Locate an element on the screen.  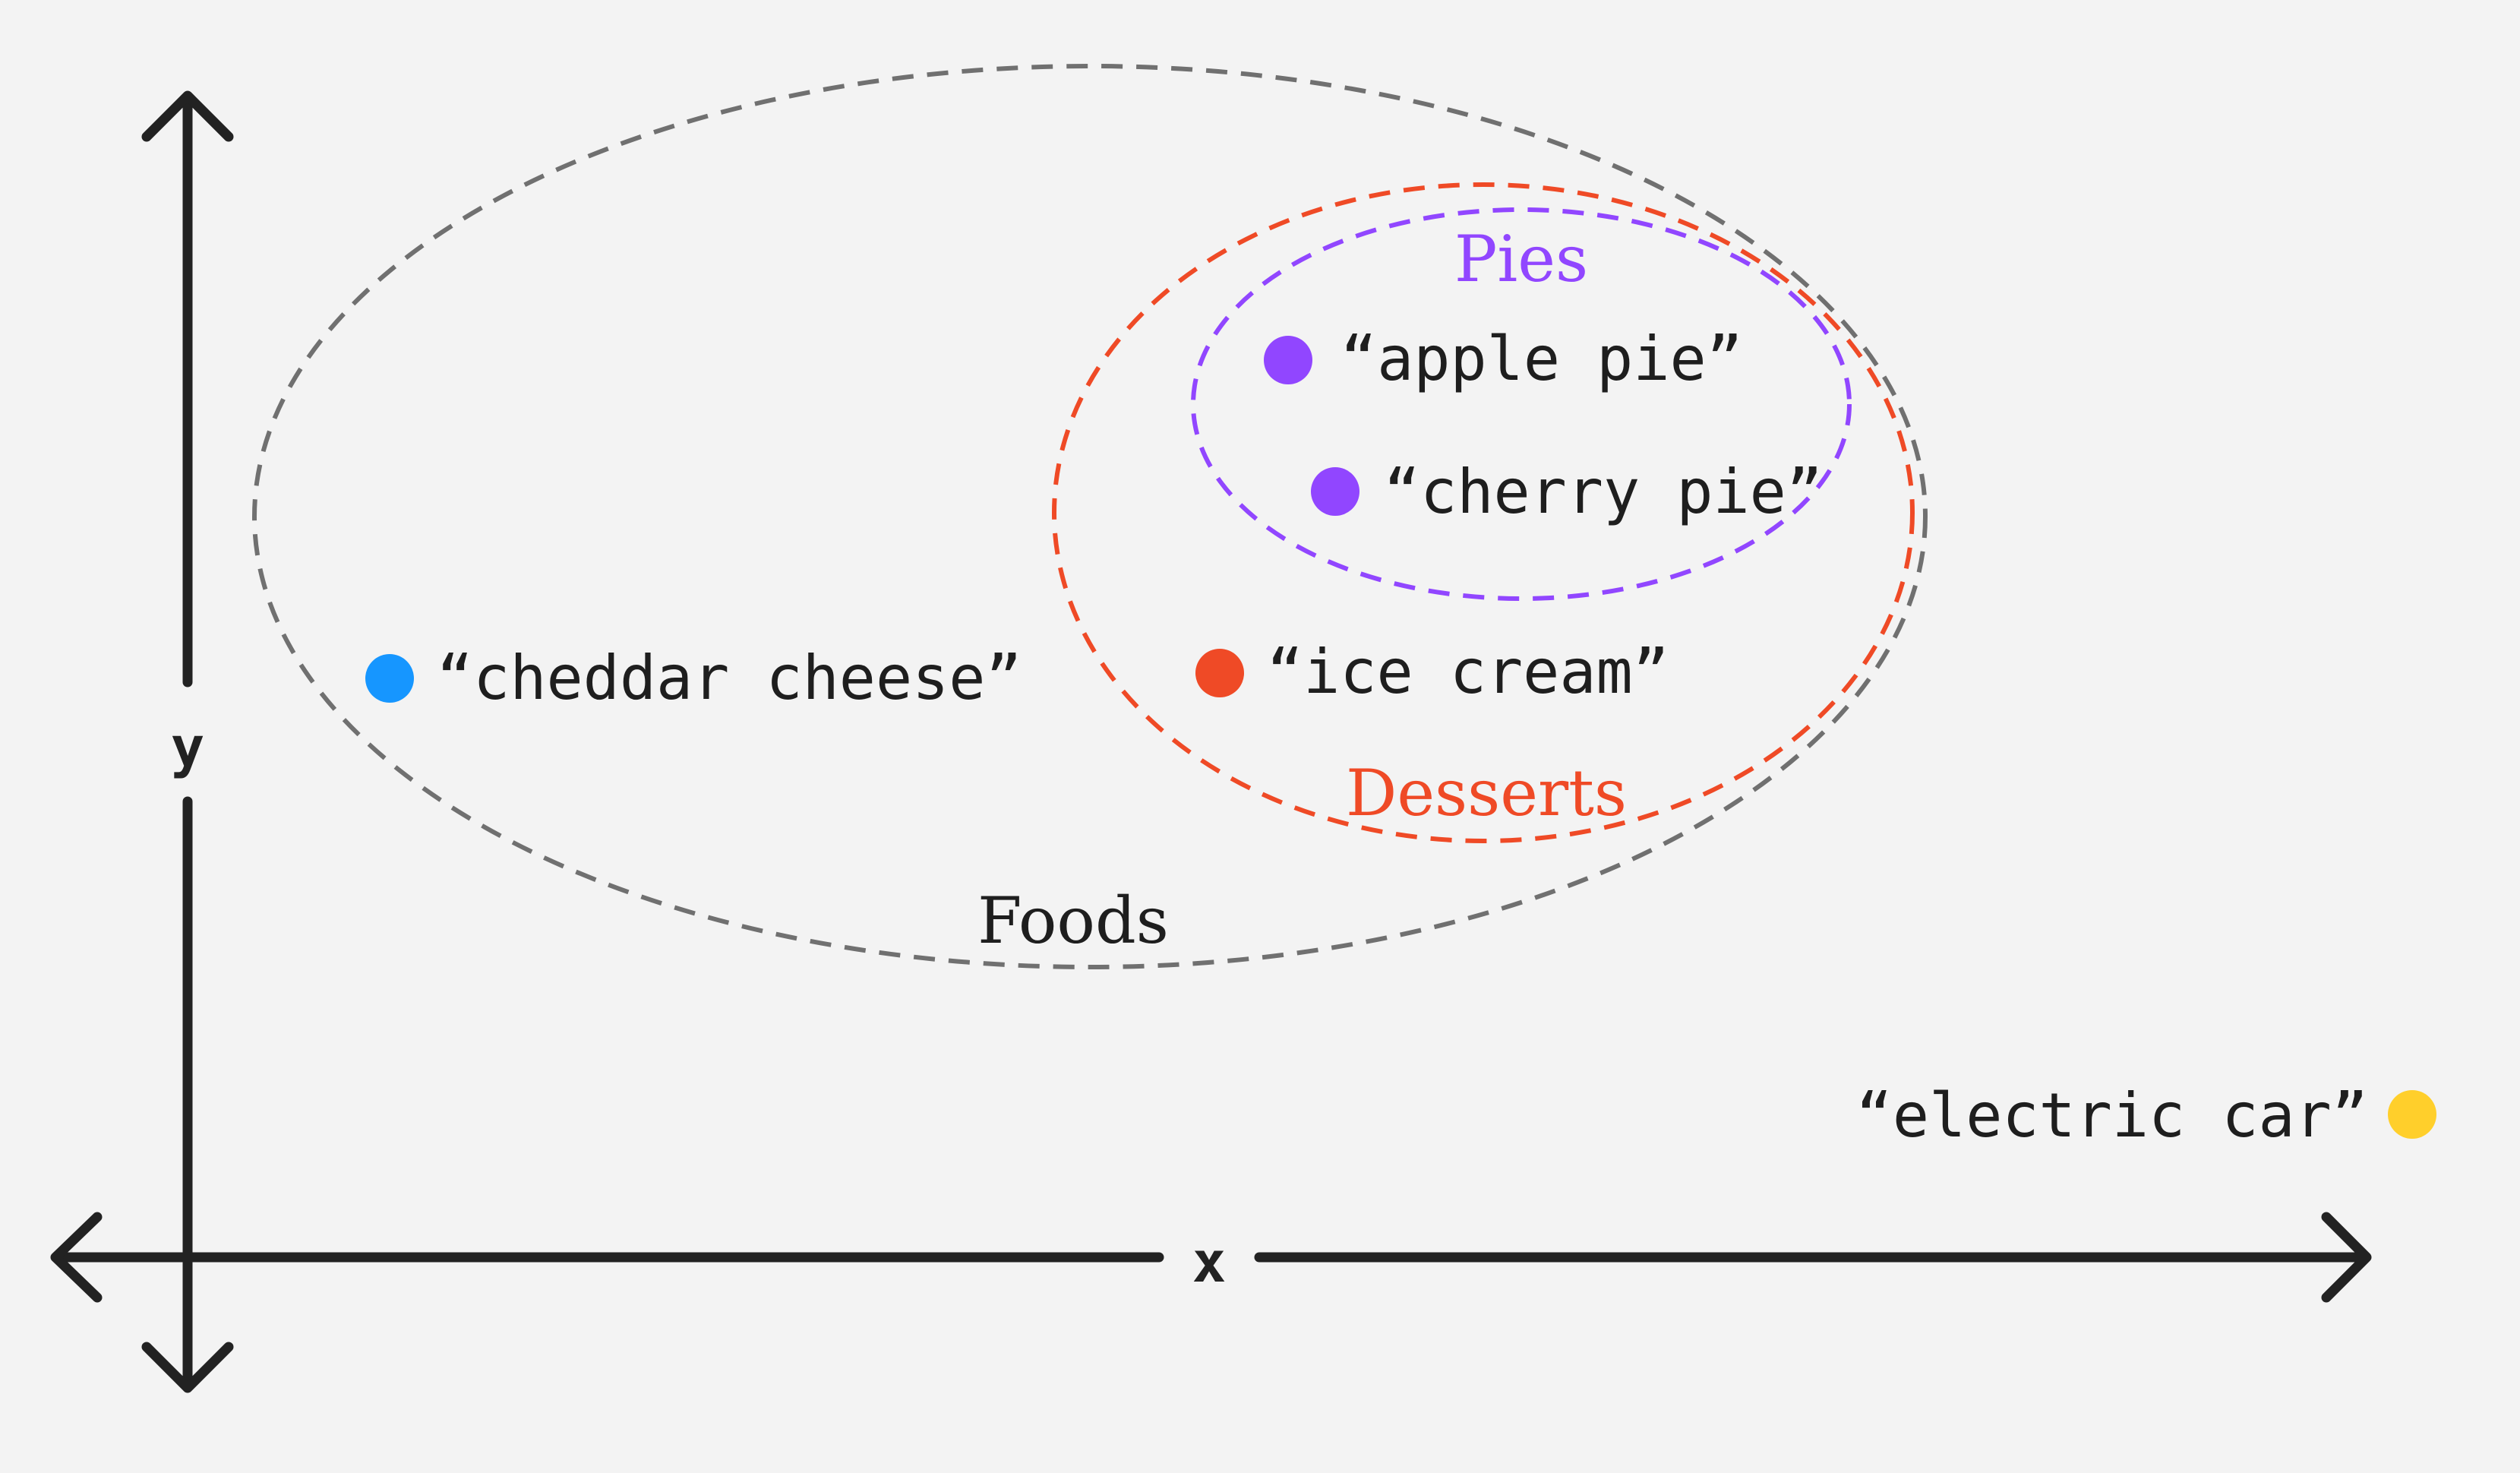
point-cheddar-cheese: “cheddar cheese” is located at coordinates (694, 678).